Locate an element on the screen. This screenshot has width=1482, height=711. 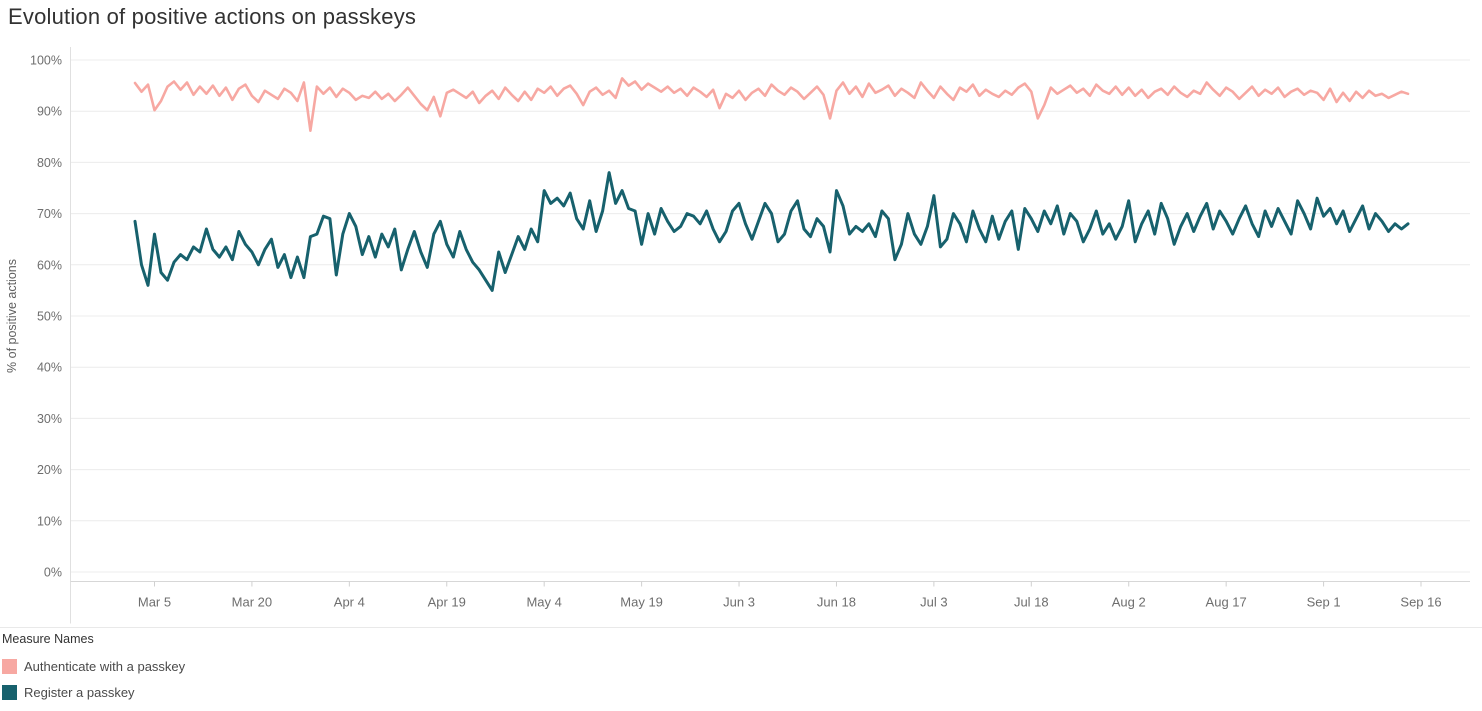
x-tick-label: Mar 20 is located at coordinates (252, 602).